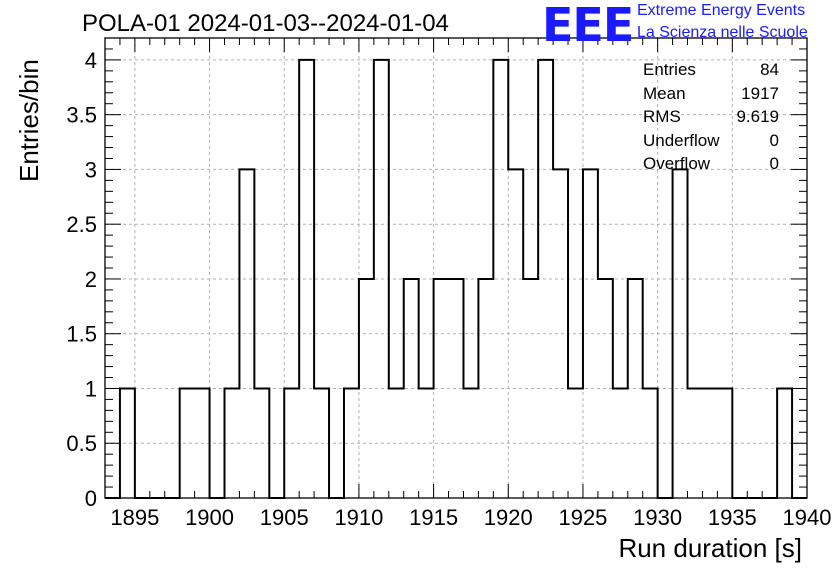  What do you see at coordinates (91, 169) in the screenshot?
I see `y-tick-label: 3` at bounding box center [91, 169].